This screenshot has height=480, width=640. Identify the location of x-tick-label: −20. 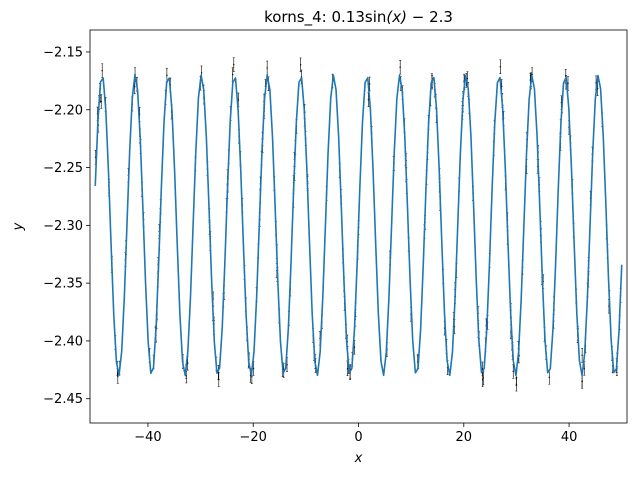
(252, 437).